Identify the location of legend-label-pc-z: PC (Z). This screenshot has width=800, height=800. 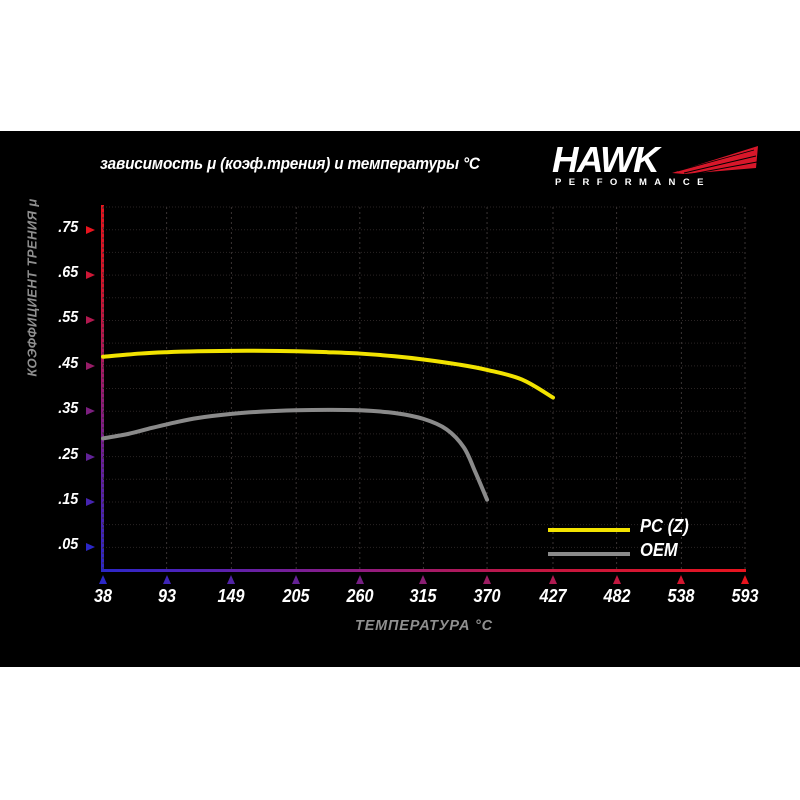
(664, 526).